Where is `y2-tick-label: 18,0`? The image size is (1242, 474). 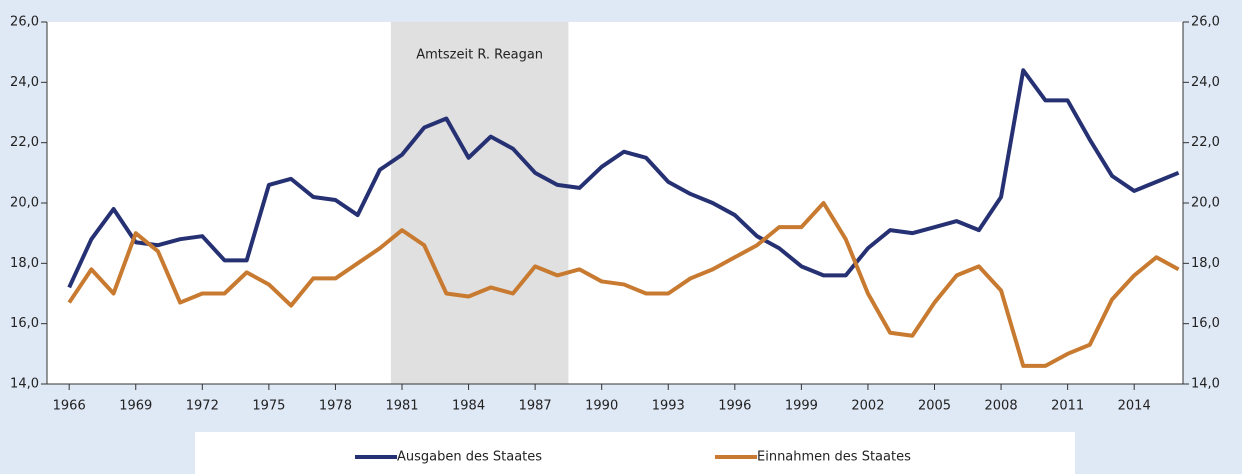
y2-tick-label: 18,0 is located at coordinates (1205, 263).